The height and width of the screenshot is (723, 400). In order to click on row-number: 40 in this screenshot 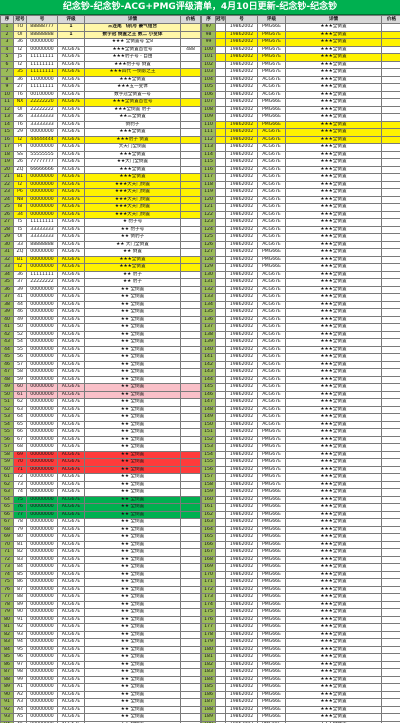, I will do `click(7, 319)`.